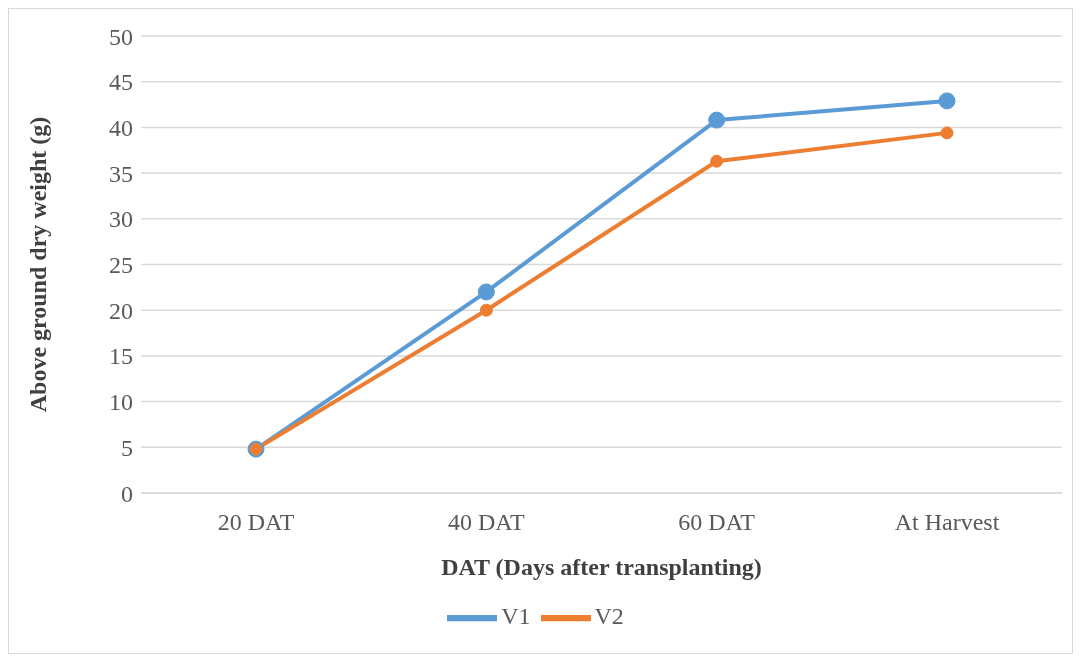 The height and width of the screenshot is (662, 1081). I want to click on y-tick-label: 15, so click(121, 356).